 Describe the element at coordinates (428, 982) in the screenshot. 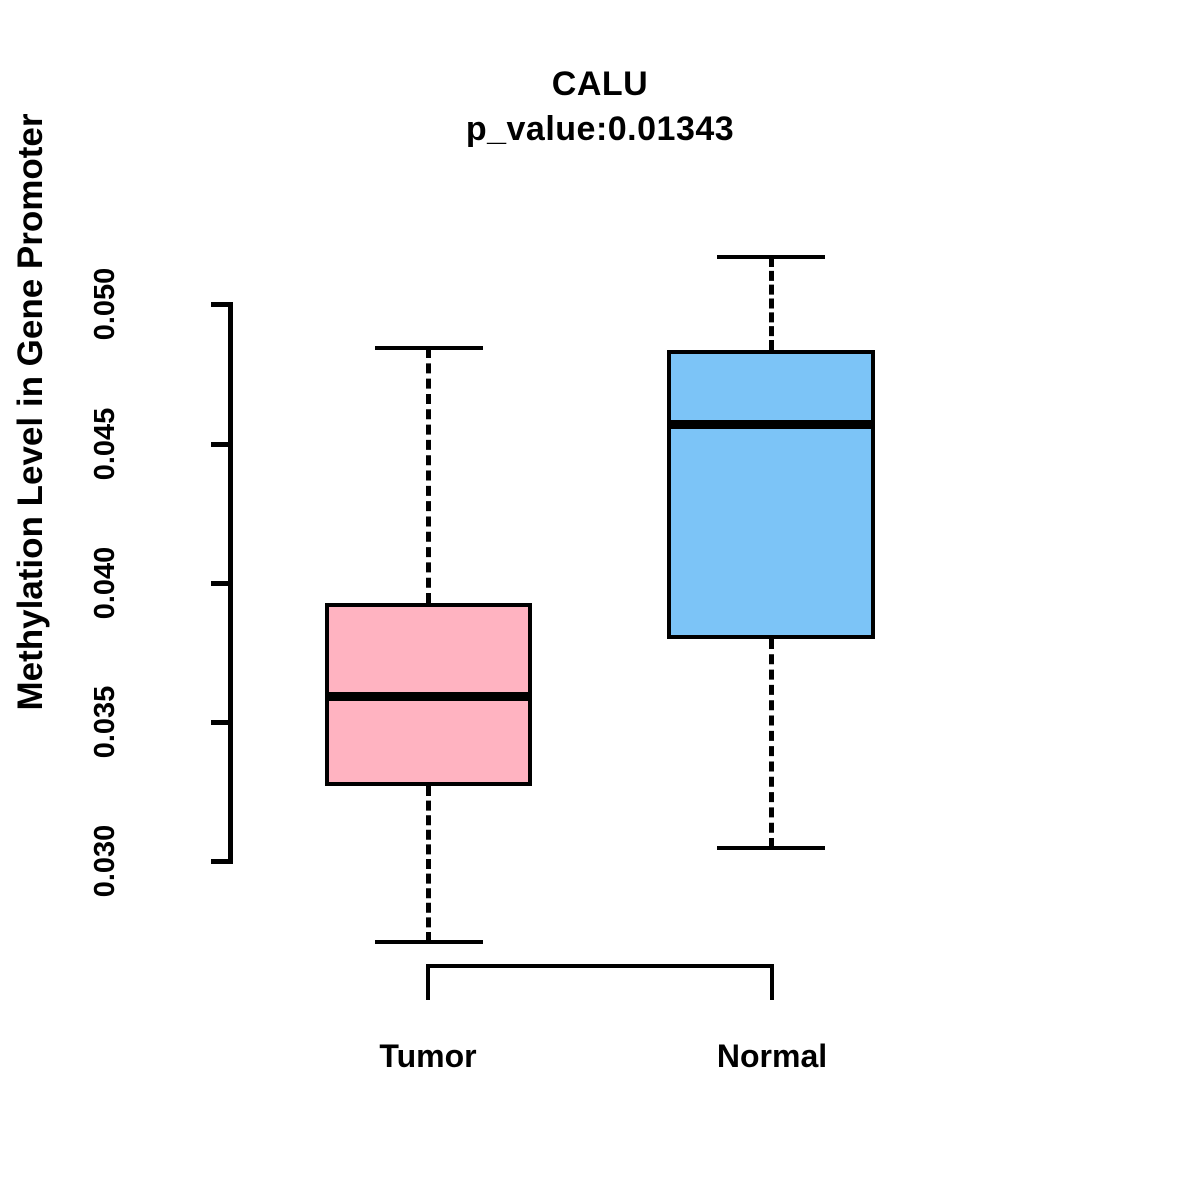

I see `x-tick-mark-tumor` at that location.